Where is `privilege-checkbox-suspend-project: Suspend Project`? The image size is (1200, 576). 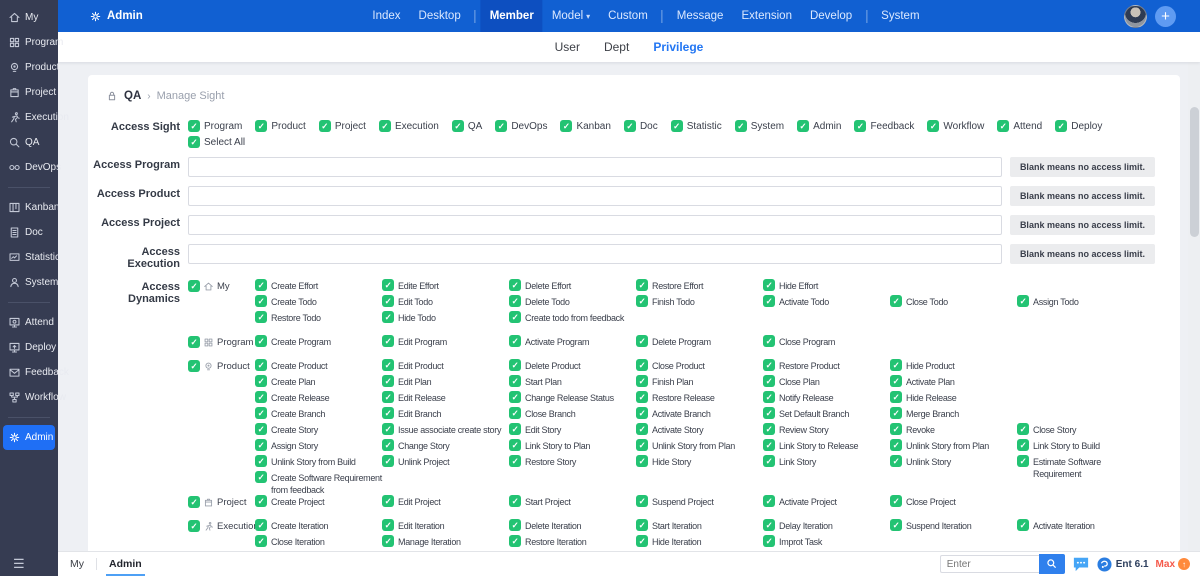
privilege-checkbox-suspend-project: Suspend Project is located at coordinates (699, 503).